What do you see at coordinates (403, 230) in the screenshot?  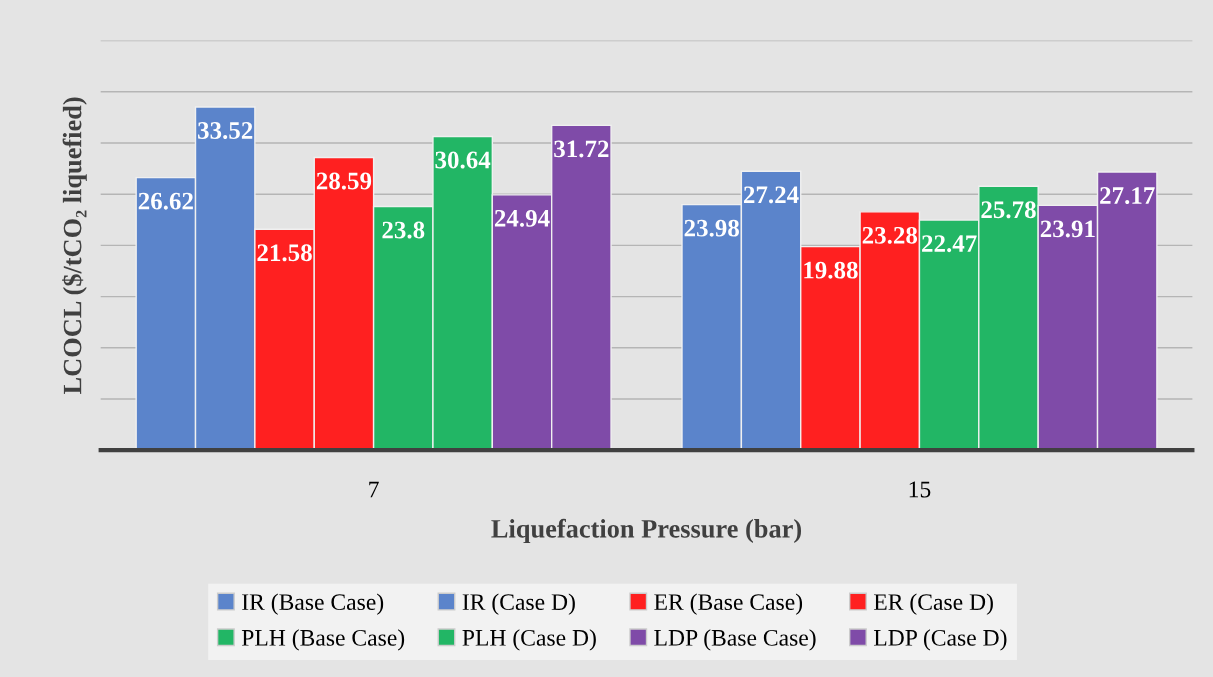 I see `data-label: 23.8` at bounding box center [403, 230].